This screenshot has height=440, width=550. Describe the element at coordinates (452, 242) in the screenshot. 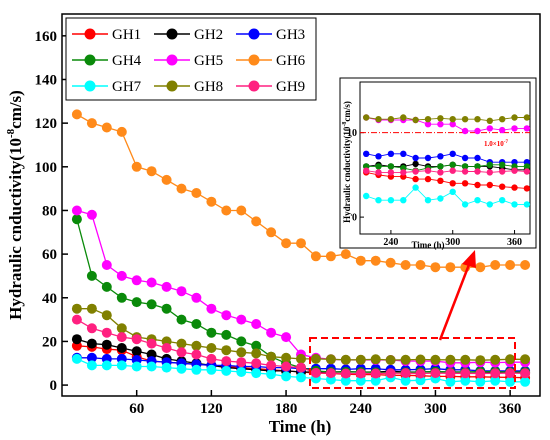

I see `inset-x-tick-label: 300` at that location.